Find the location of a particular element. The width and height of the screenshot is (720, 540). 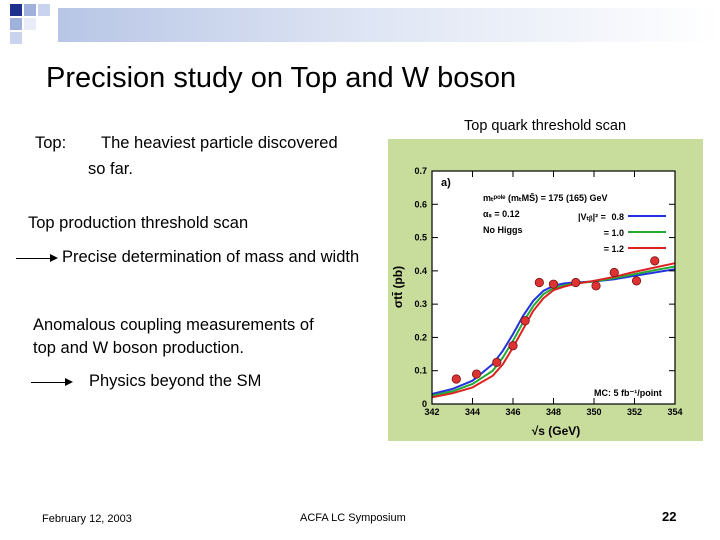

page-number: 22 is located at coordinates (669, 516).